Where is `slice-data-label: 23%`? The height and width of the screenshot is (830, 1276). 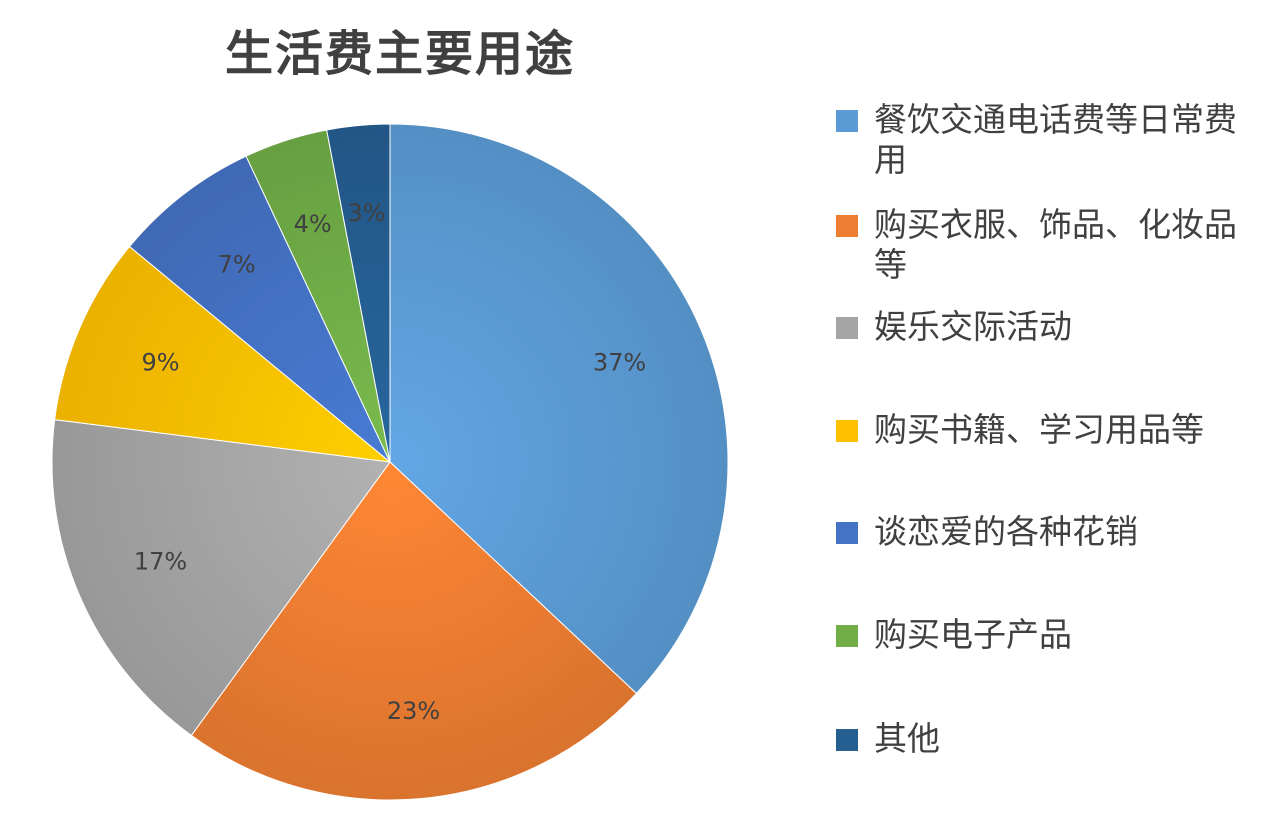
slice-data-label: 23% is located at coordinates (413, 711).